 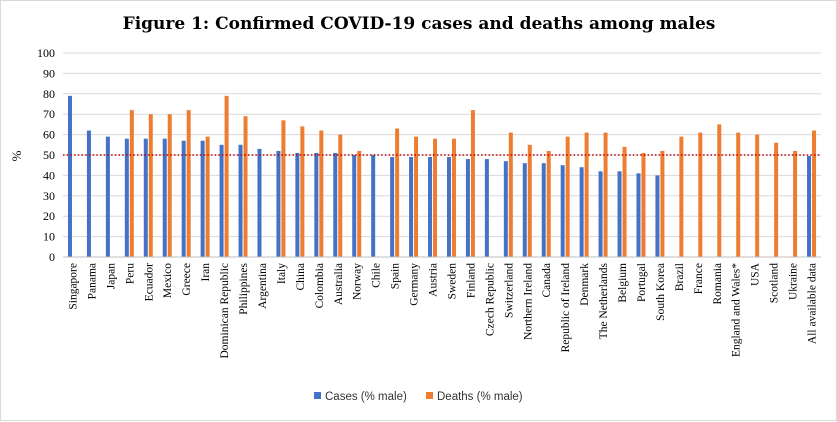 I want to click on category-label: Singapore, so click(x=73, y=286).